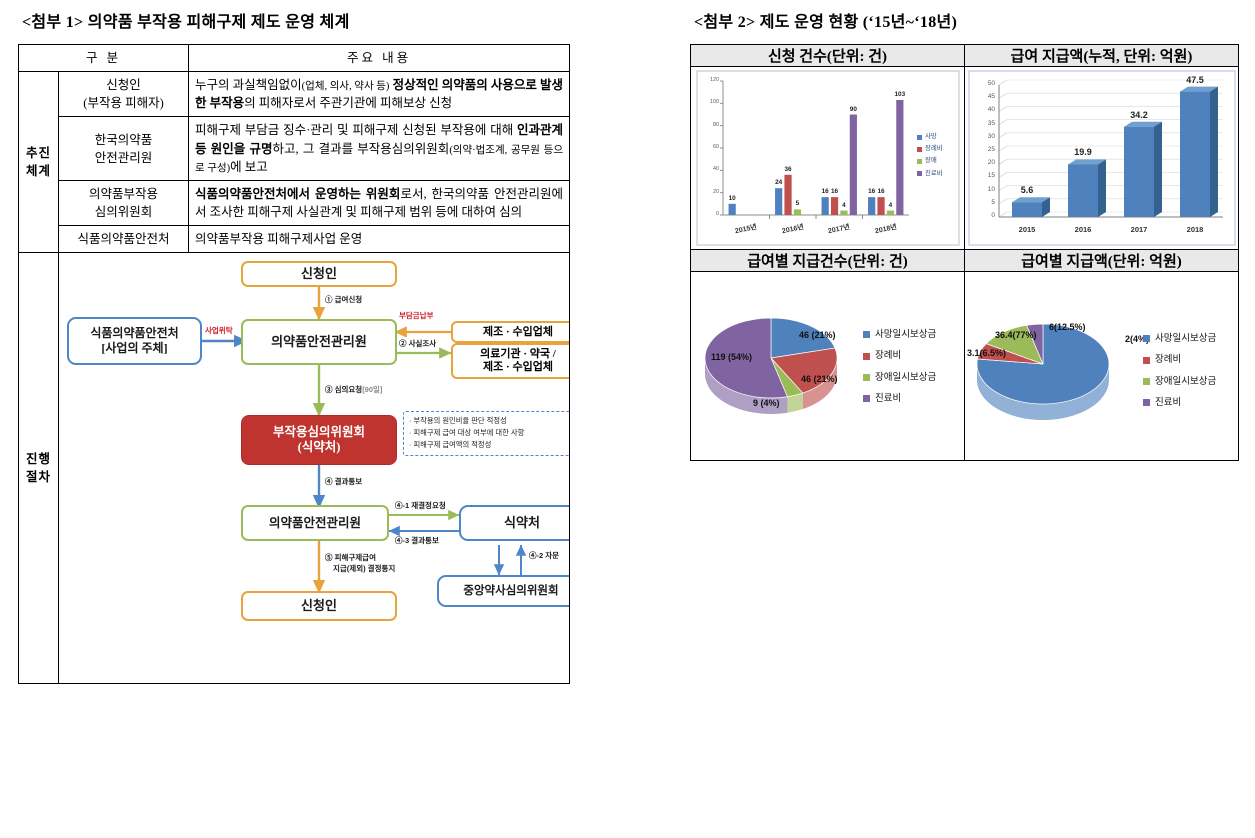  What do you see at coordinates (379, 58) in the screenshot?
I see `header-cell-content: 주요 내용` at bounding box center [379, 58].